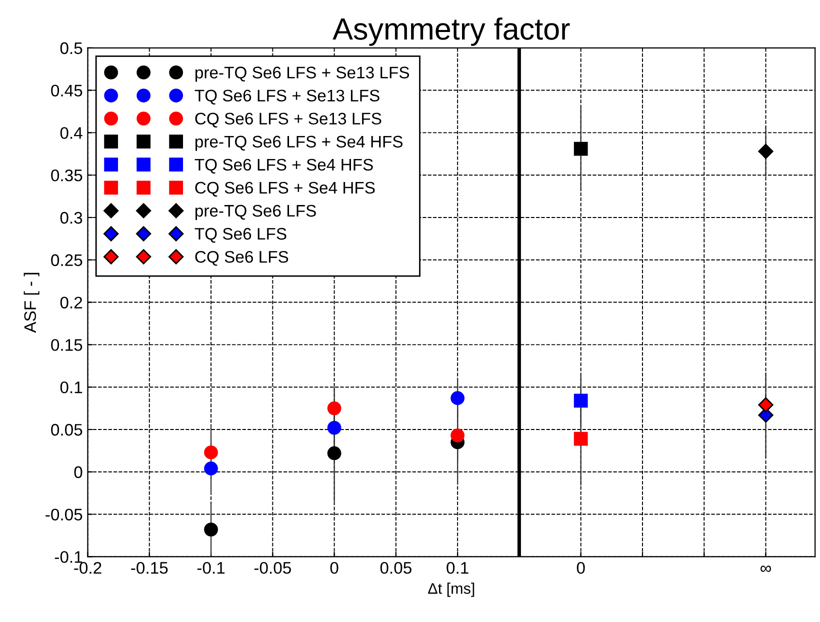 Image resolution: width=820 pixels, height=622 pixels. I want to click on legend-label: TQ Se6 LFS, so click(240, 235).